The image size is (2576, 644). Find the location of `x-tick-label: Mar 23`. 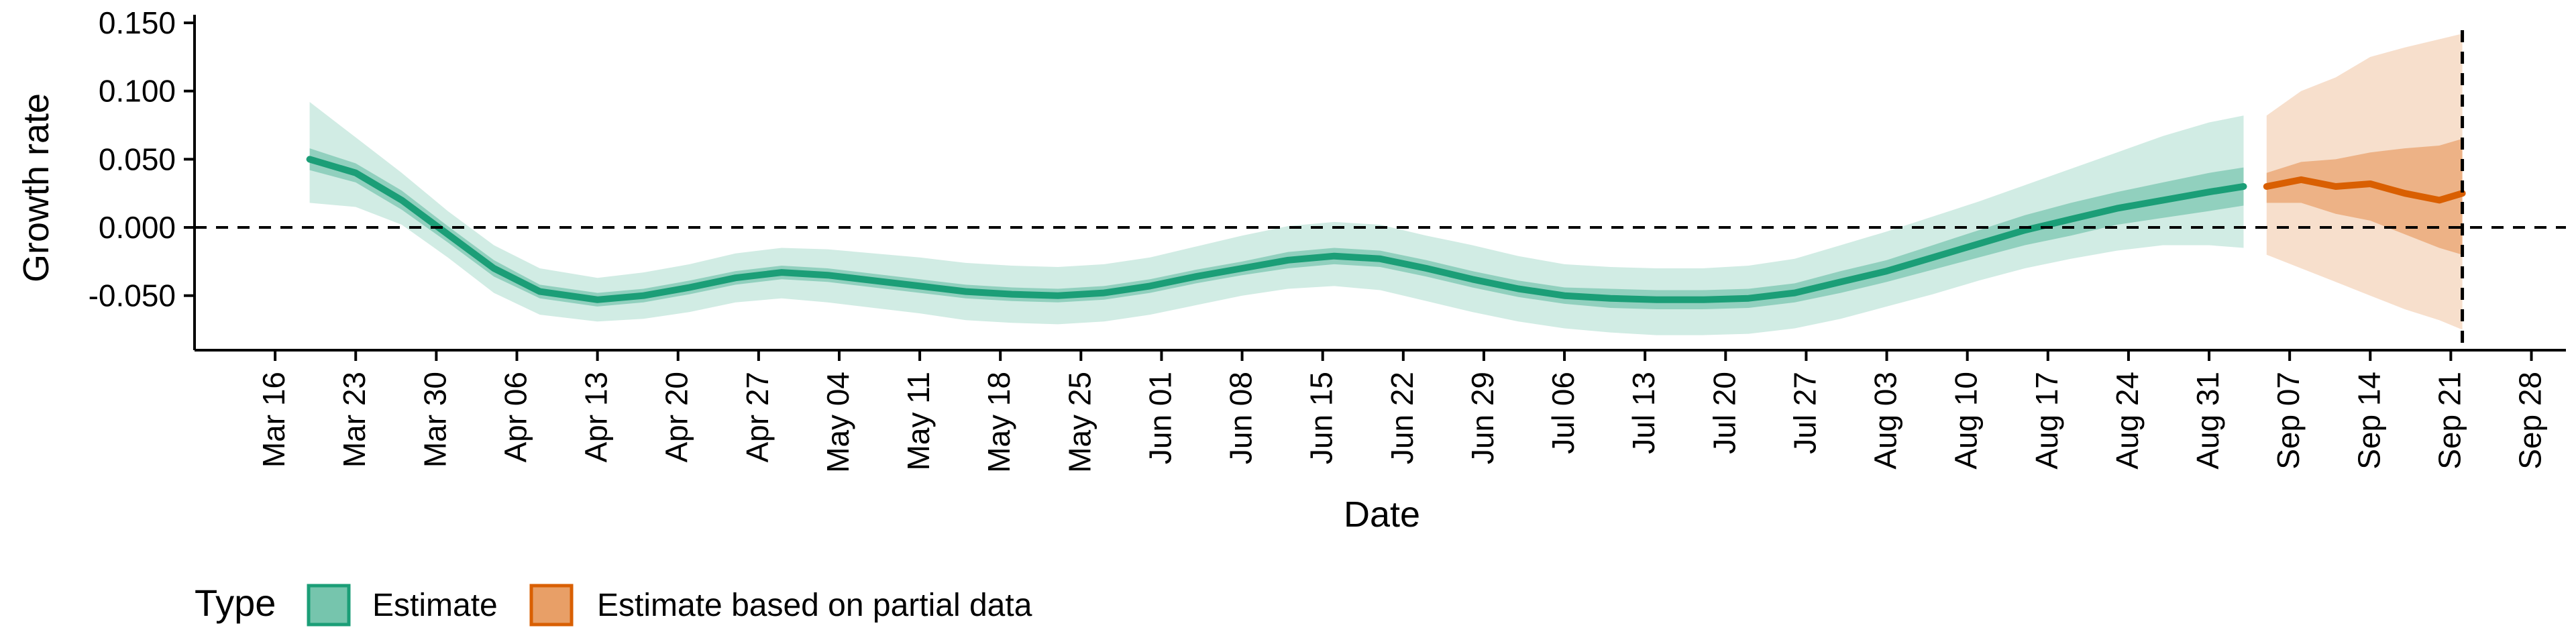

x-tick-label: Mar 23 is located at coordinates (354, 420).